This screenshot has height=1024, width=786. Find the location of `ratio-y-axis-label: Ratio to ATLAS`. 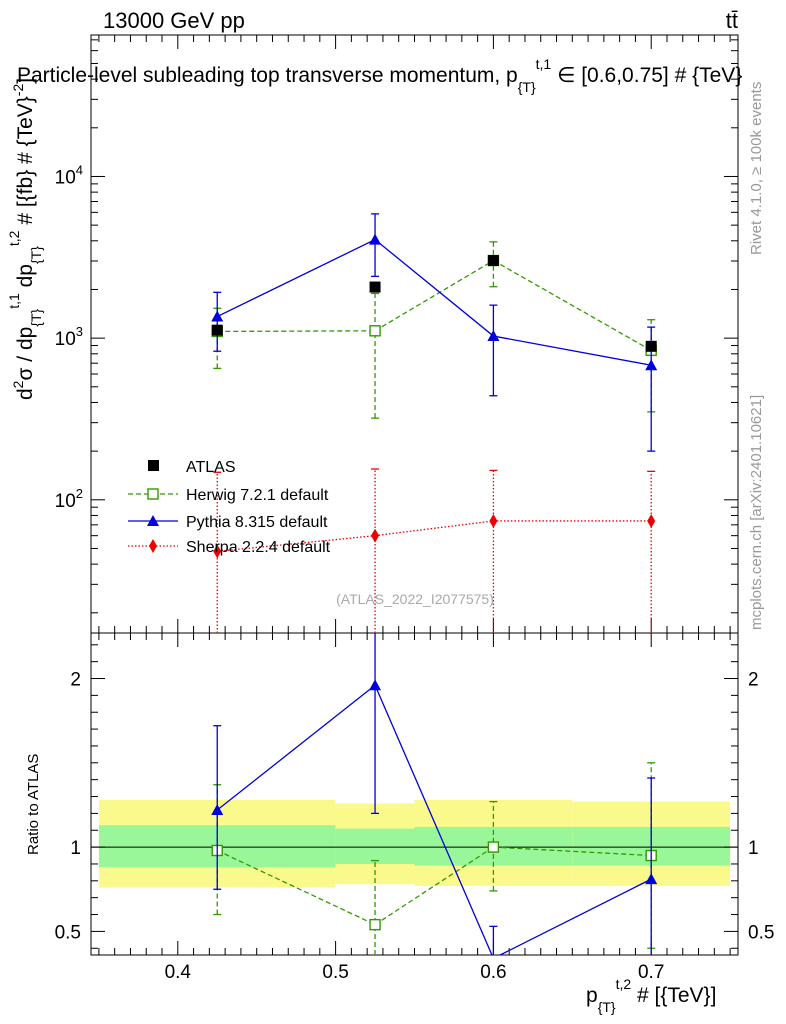

ratio-y-axis-label: Ratio to ATLAS is located at coordinates (33, 804).